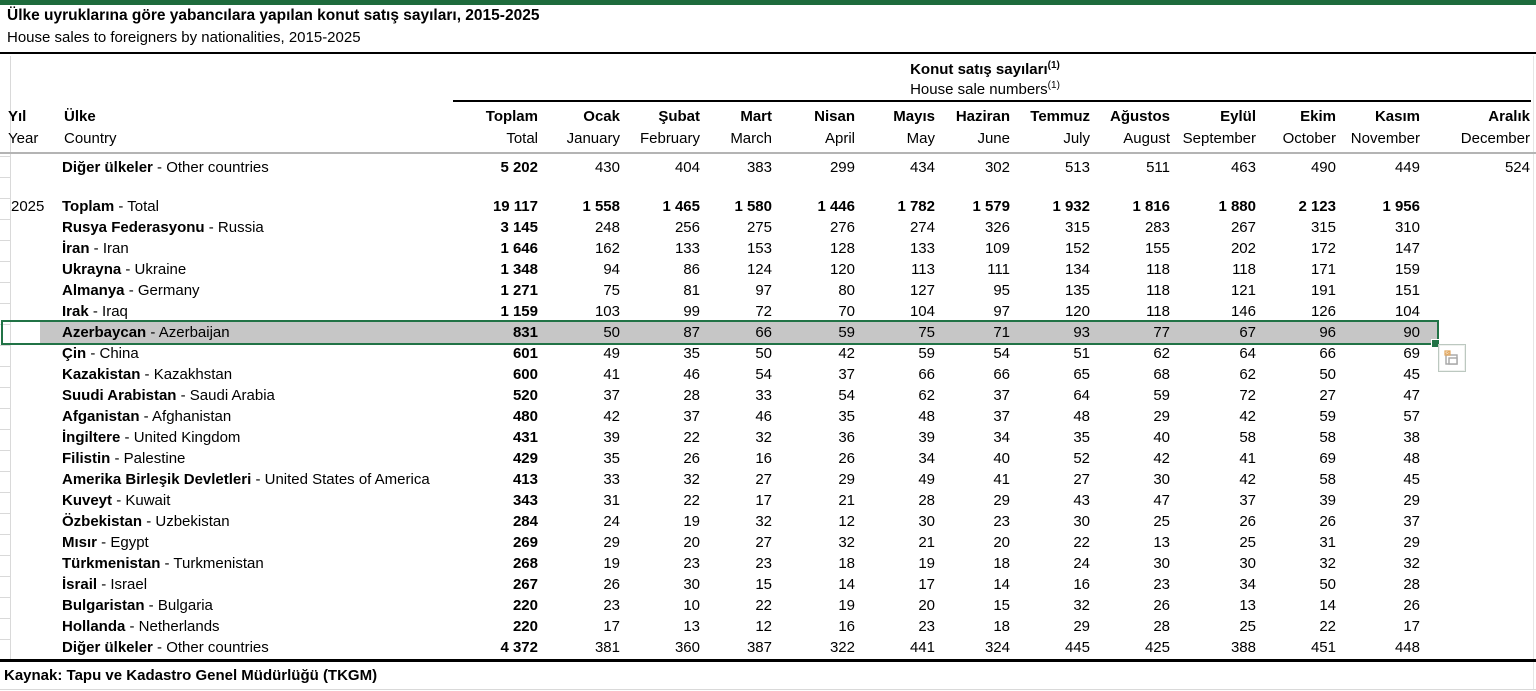 The image size is (1536, 691). I want to click on value-cell: 16, so click(846, 626).